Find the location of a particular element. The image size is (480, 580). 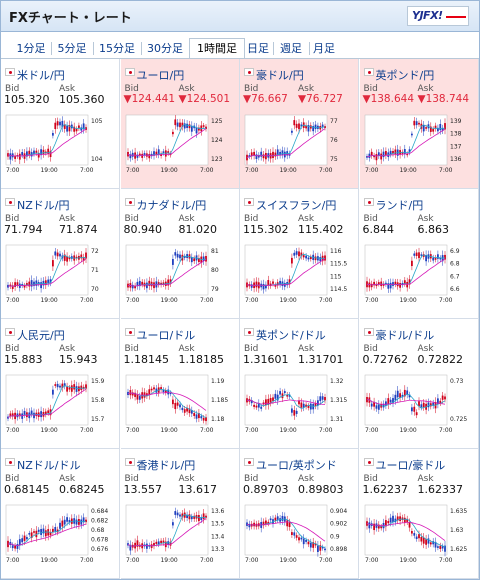

pair-name-link: 英ポンド/円 is located at coordinates (405, 75).